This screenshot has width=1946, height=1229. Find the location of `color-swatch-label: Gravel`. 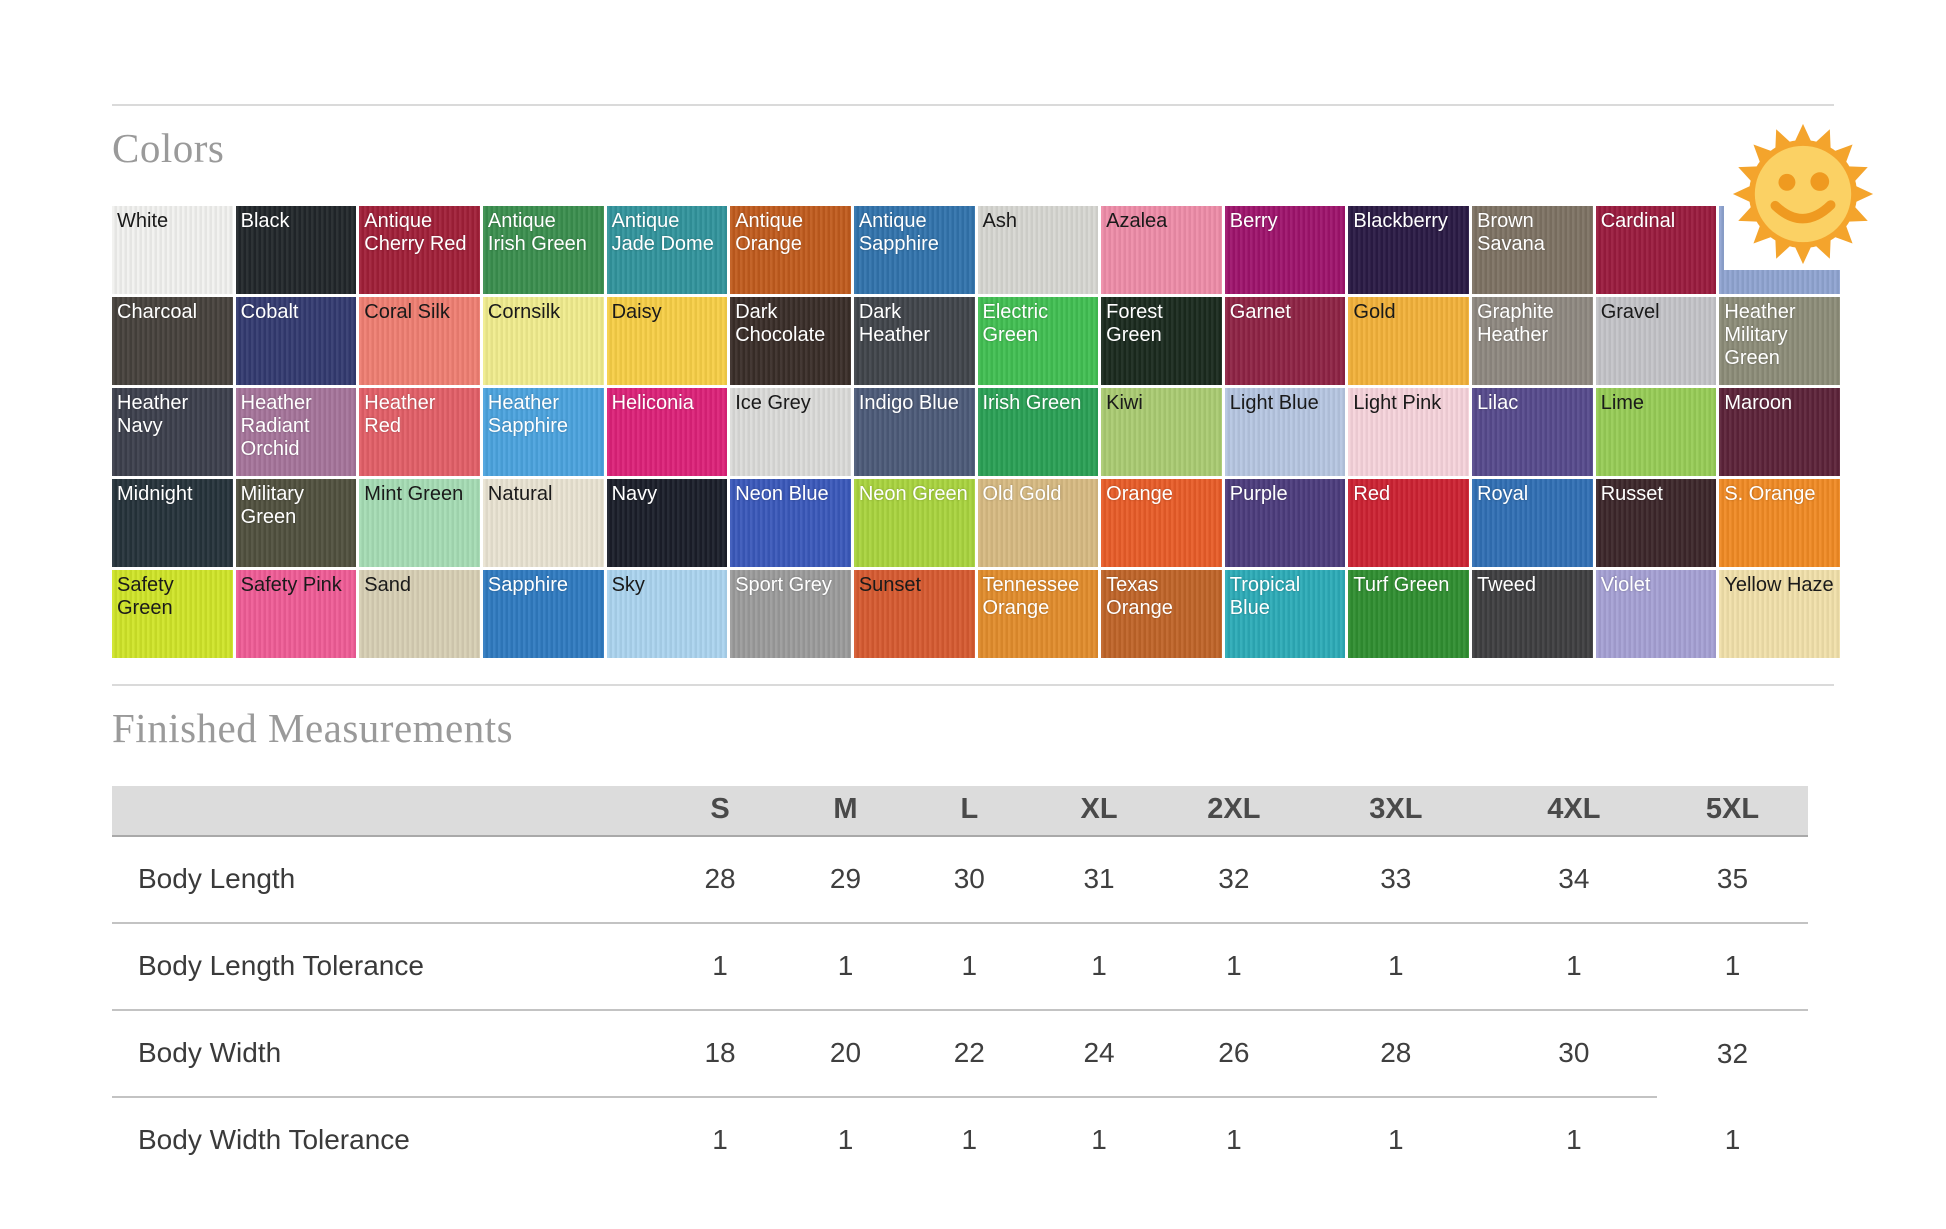

color-swatch-label: Gravel is located at coordinates (1630, 312).